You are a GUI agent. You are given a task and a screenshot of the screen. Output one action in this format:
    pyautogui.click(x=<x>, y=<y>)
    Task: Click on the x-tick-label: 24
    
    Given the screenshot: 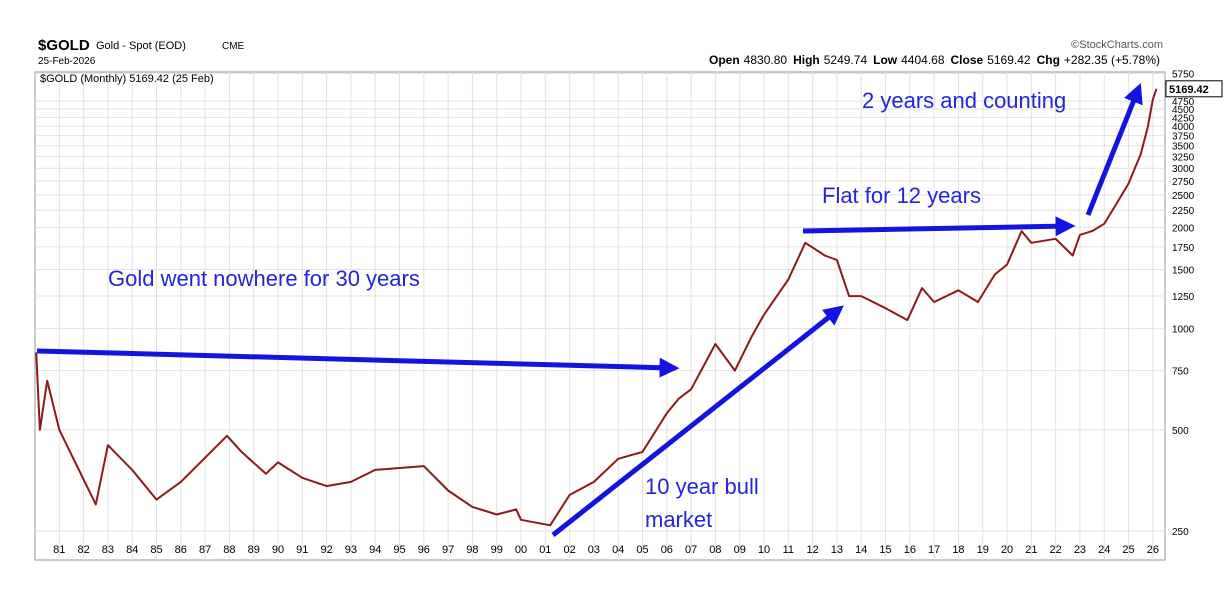 What is the action you would take?
    pyautogui.click(x=1104, y=550)
    